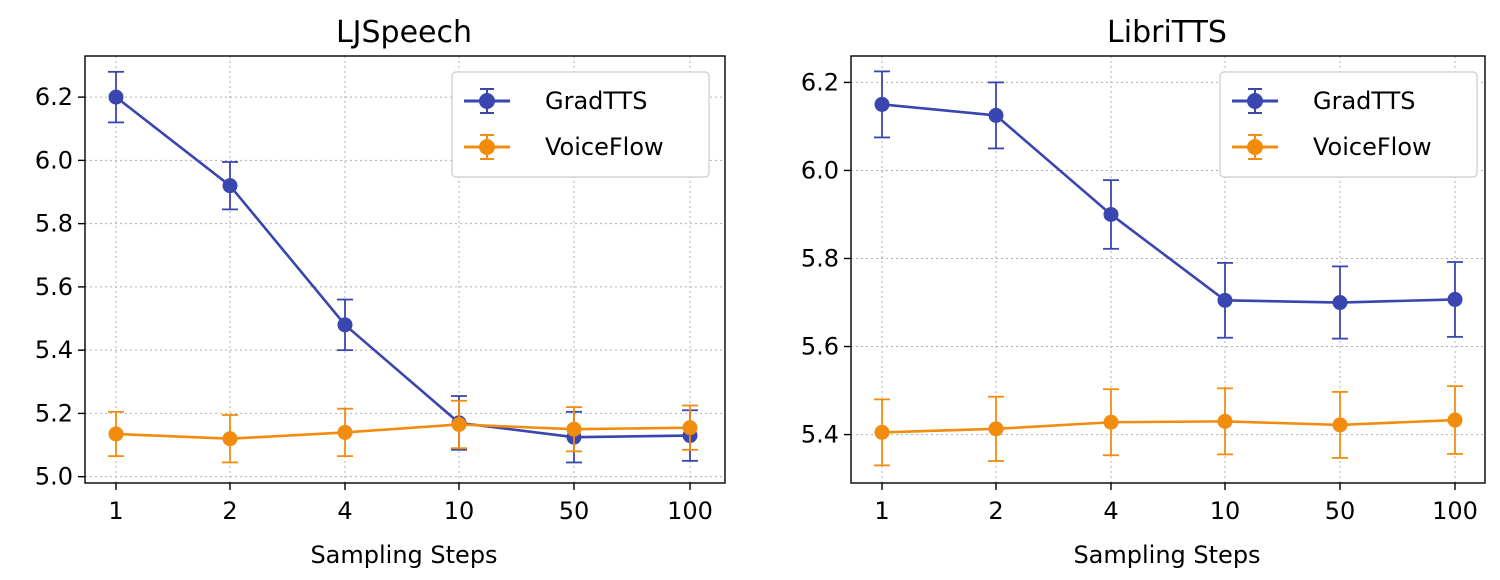  Describe the element at coordinates (54, 413) in the screenshot. I see `y-tick-label: 5.2` at that location.